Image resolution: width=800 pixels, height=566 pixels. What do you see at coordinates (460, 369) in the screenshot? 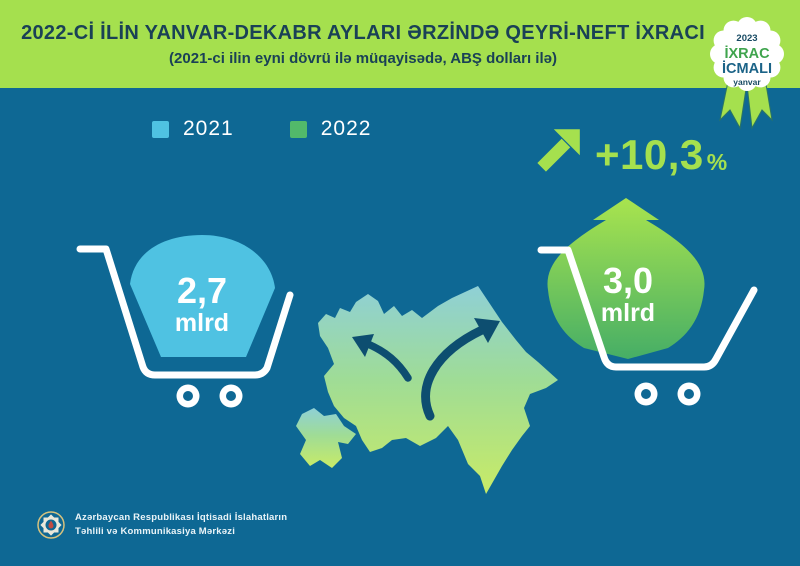
I see `export-arrow-ne-icon` at bounding box center [460, 369].